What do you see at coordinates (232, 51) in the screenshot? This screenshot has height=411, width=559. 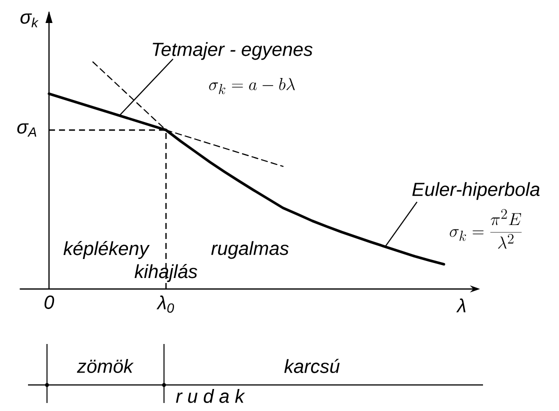 I see `text: Tetmajer - egyenes` at bounding box center [232, 51].